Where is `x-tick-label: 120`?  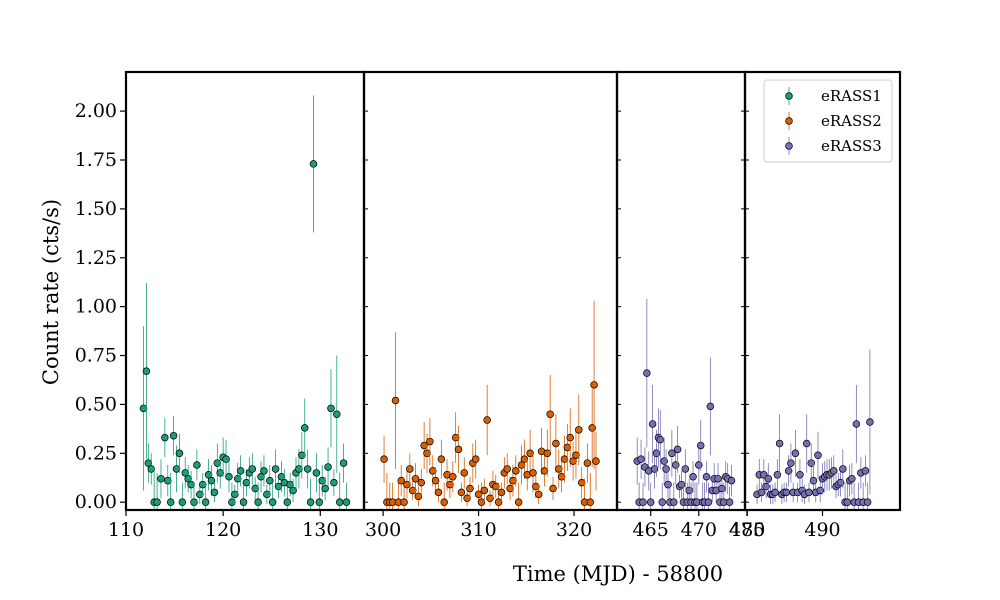 x-tick-label: 120 is located at coordinates (223, 530).